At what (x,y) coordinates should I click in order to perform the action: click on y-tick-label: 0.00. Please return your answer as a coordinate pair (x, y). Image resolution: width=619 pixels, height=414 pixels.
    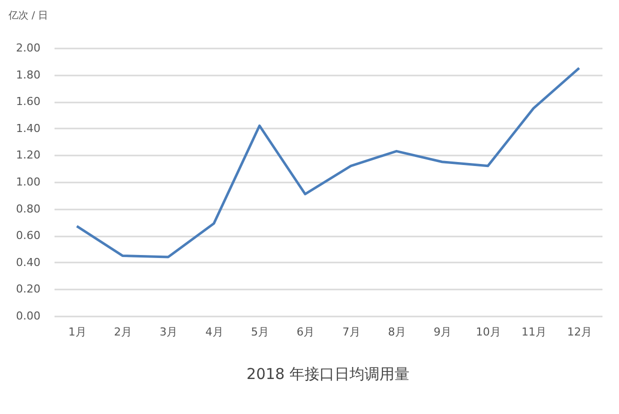
    Looking at the image, I should click on (28, 316).